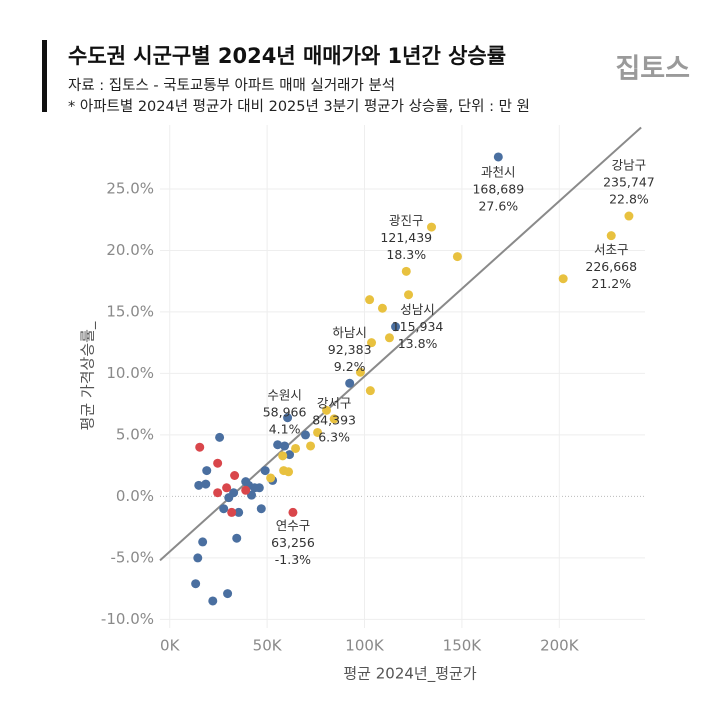 The height and width of the screenshot is (710, 720). Describe the element at coordinates (498, 205) in the screenshot. I see `annotation: 27.6%` at that location.